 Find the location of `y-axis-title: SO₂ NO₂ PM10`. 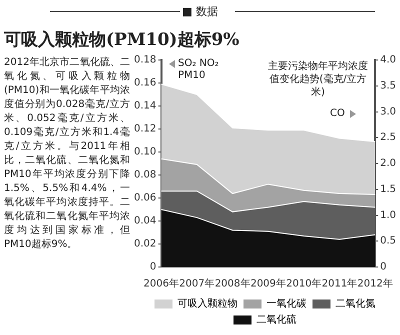

y-axis-title: SO₂ NO₂ PM10 is located at coordinates (199, 70).